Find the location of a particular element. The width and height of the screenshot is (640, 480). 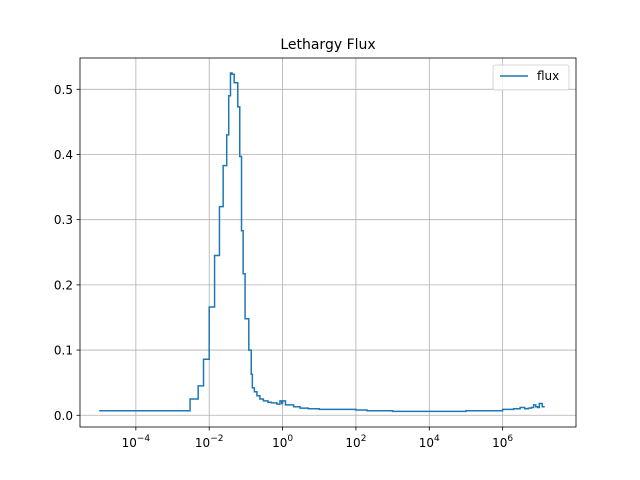

legend: flux is located at coordinates (531, 77).